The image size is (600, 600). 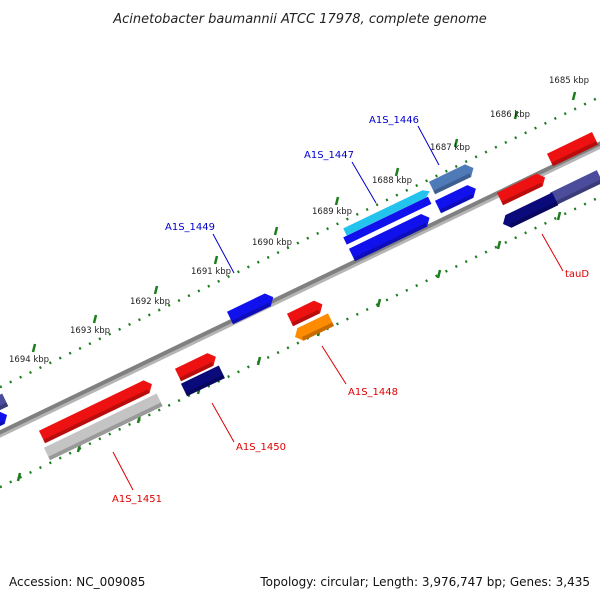 What do you see at coordinates (77, 582) in the screenshot?
I see `accession-text: Accession: NC_009085` at bounding box center [77, 582].